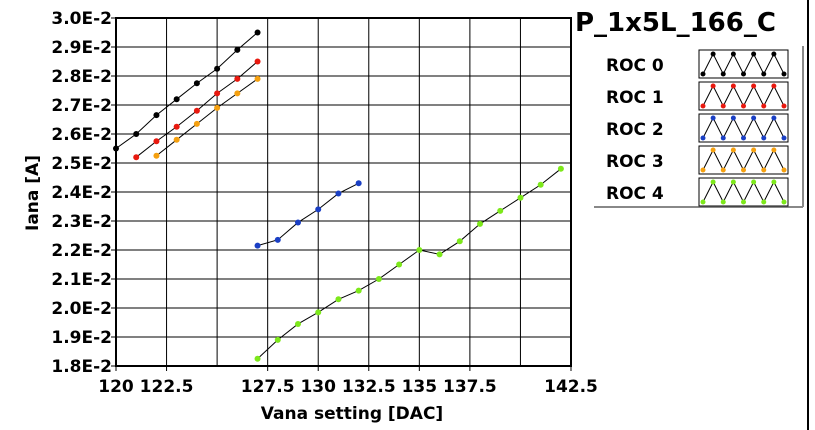 The width and height of the screenshot is (815, 430). I want to click on y-tick-label: 2.0E-2, so click(81, 309).